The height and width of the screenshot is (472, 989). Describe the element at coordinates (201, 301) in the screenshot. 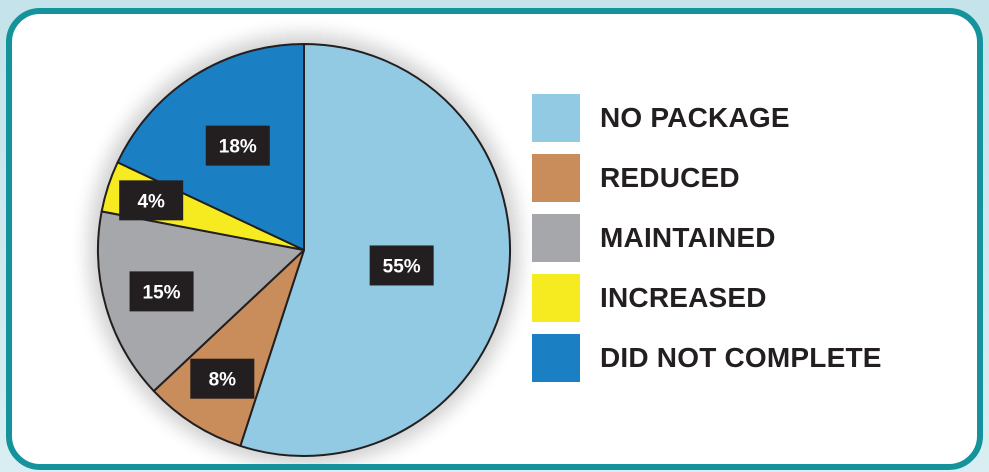

I see `pie-slice-maintained` at that location.